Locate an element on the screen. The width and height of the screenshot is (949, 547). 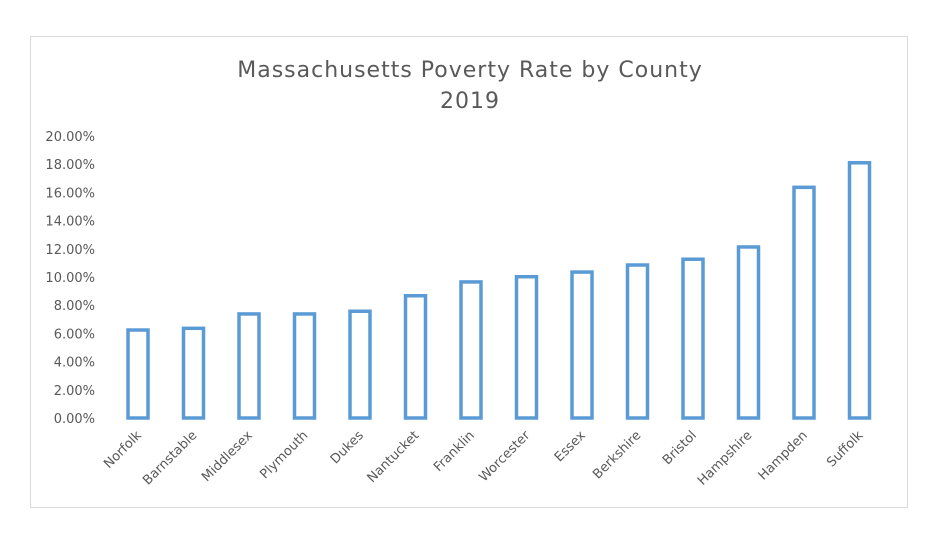
bar-franklin is located at coordinates (471, 350).